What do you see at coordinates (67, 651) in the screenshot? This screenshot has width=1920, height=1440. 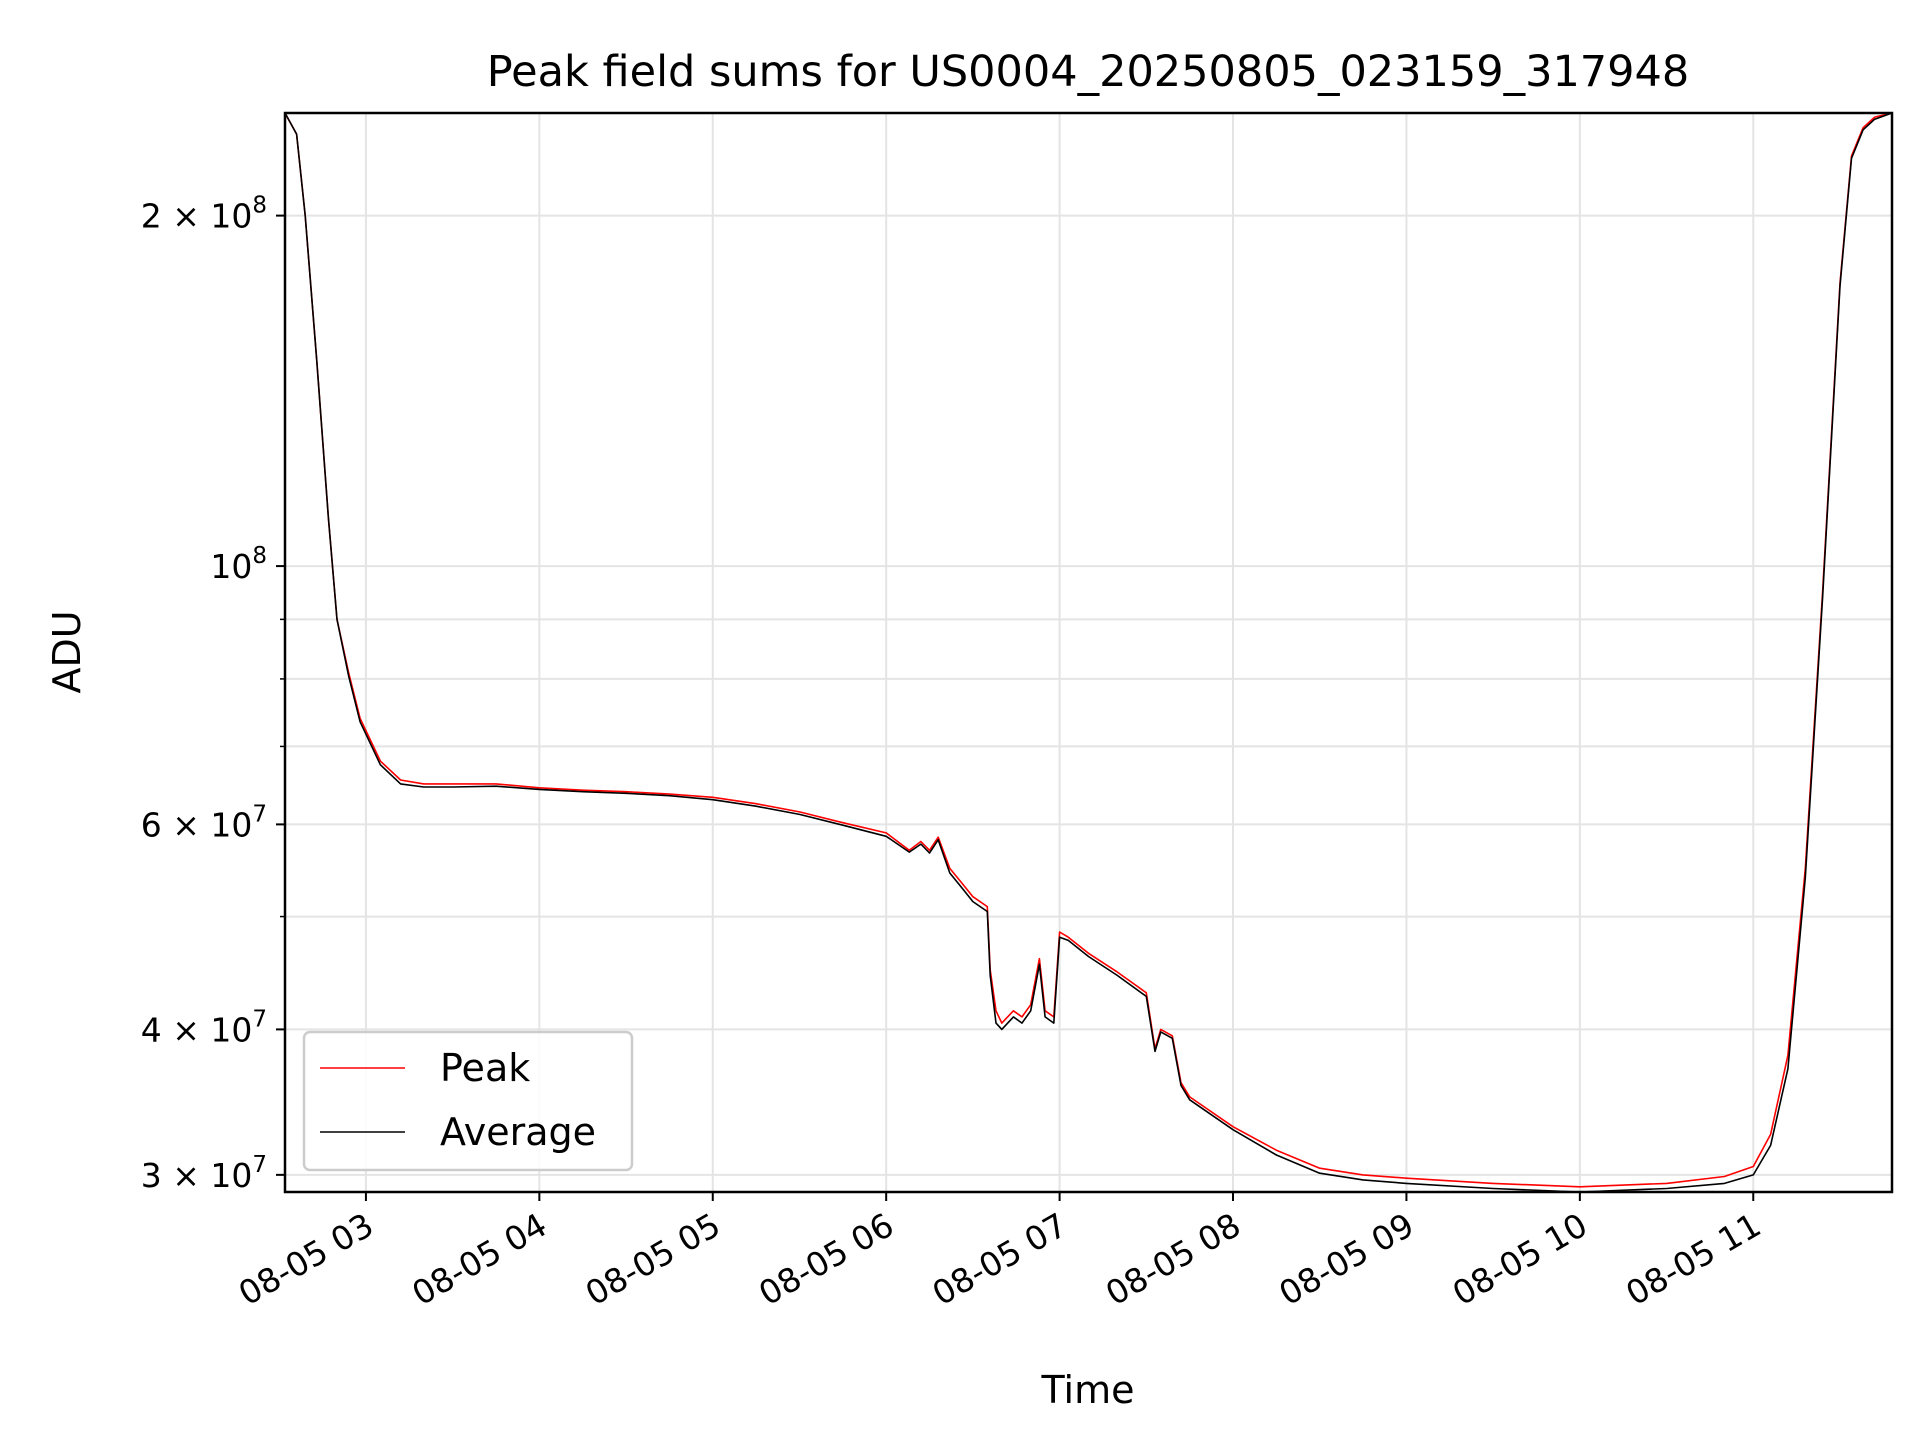 I see `y-axis-label: ADU` at bounding box center [67, 651].